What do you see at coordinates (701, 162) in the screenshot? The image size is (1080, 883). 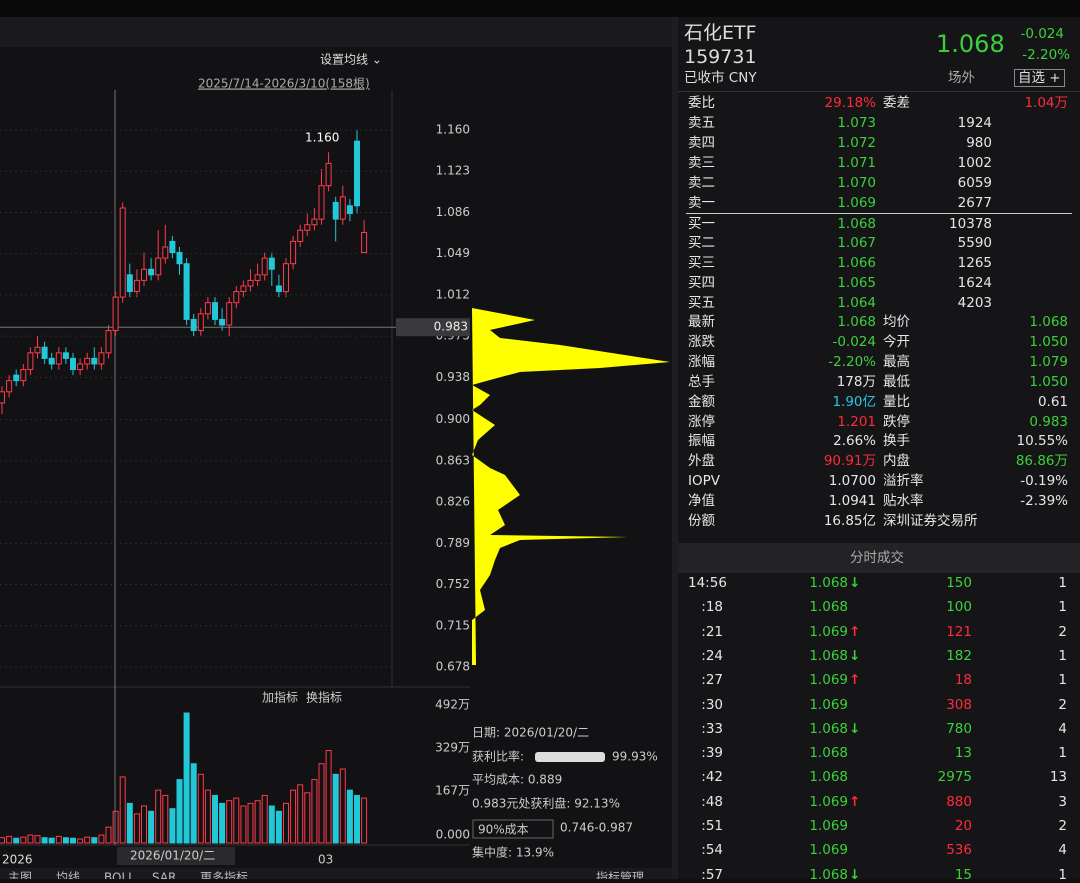 I see `book-label: 卖三` at bounding box center [701, 162].